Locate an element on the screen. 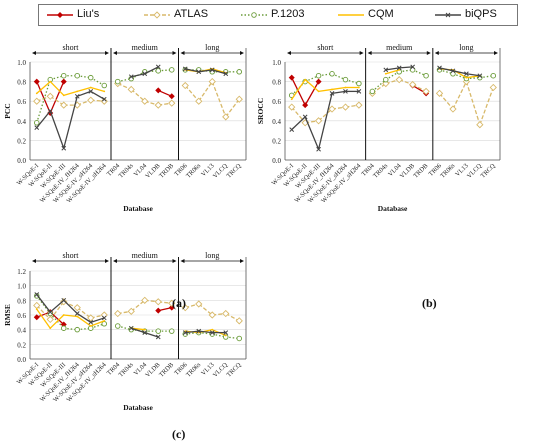  series-p1203 is located at coordinates (138, 317).